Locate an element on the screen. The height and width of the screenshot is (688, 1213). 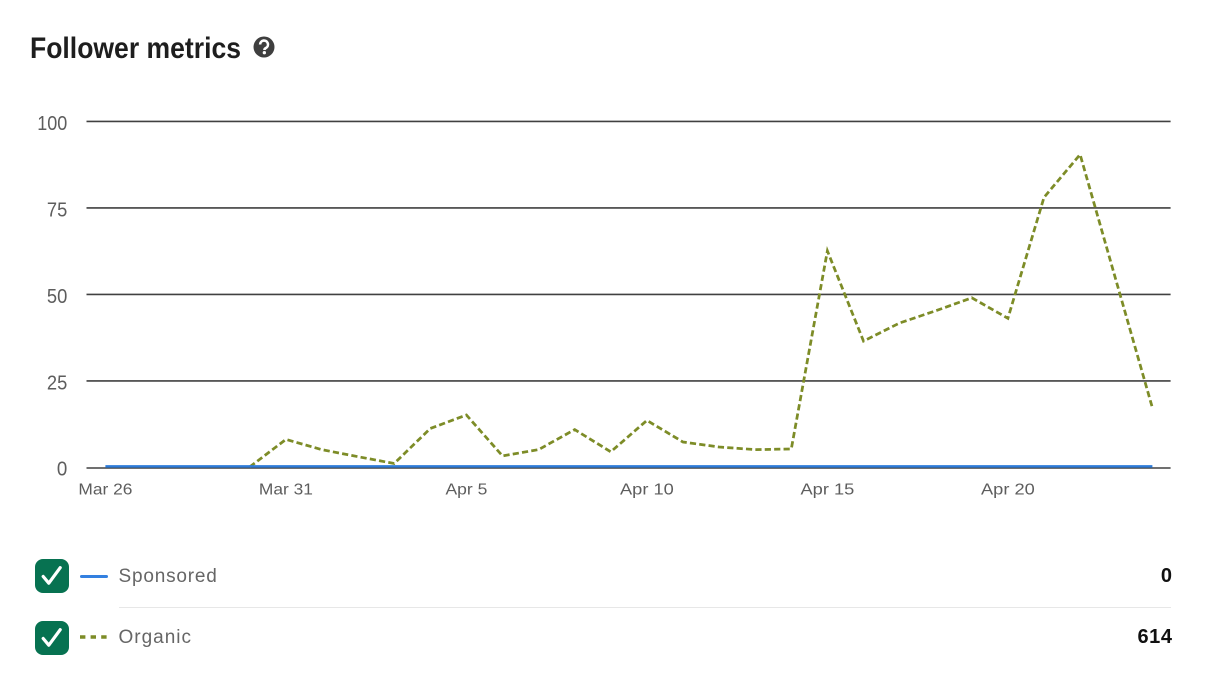
svg-text: 25 is located at coordinates (57, 383).